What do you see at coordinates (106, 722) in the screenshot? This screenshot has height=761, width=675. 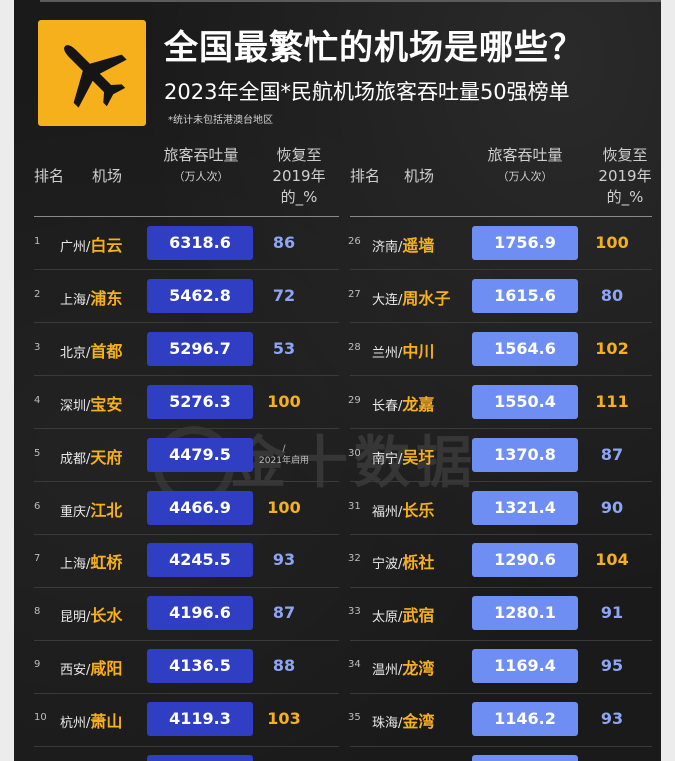 I see `airport-short-name: 萧山` at bounding box center [106, 722].